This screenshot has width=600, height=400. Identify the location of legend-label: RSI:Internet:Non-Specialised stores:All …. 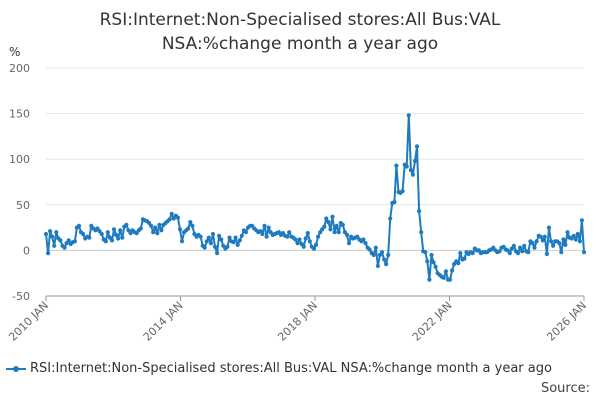
(291, 368).